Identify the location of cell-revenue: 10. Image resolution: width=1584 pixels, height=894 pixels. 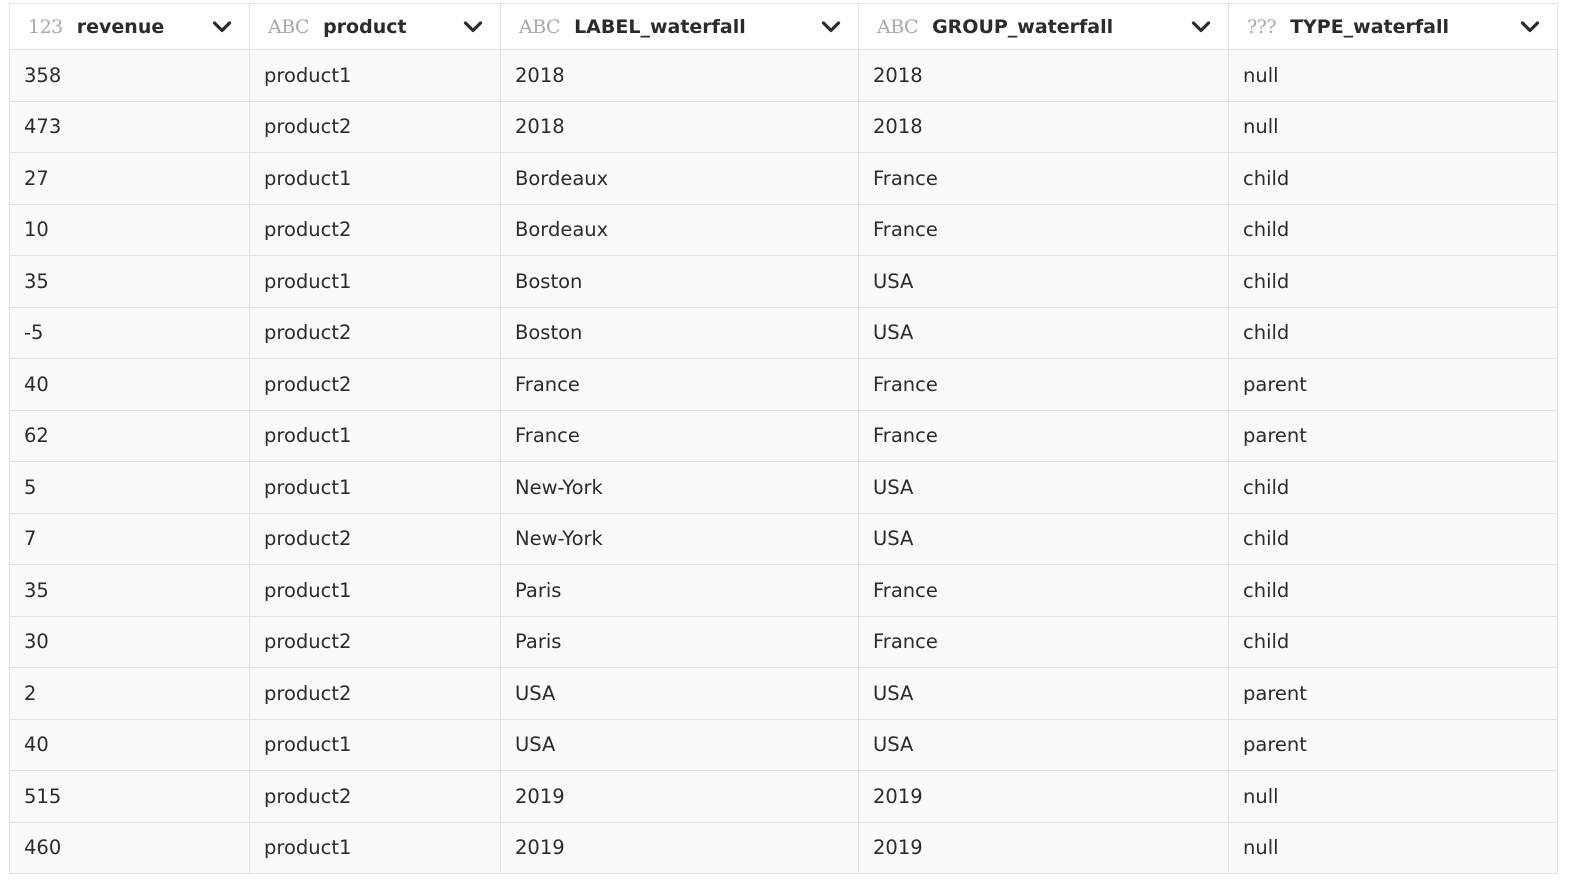
(129, 229).